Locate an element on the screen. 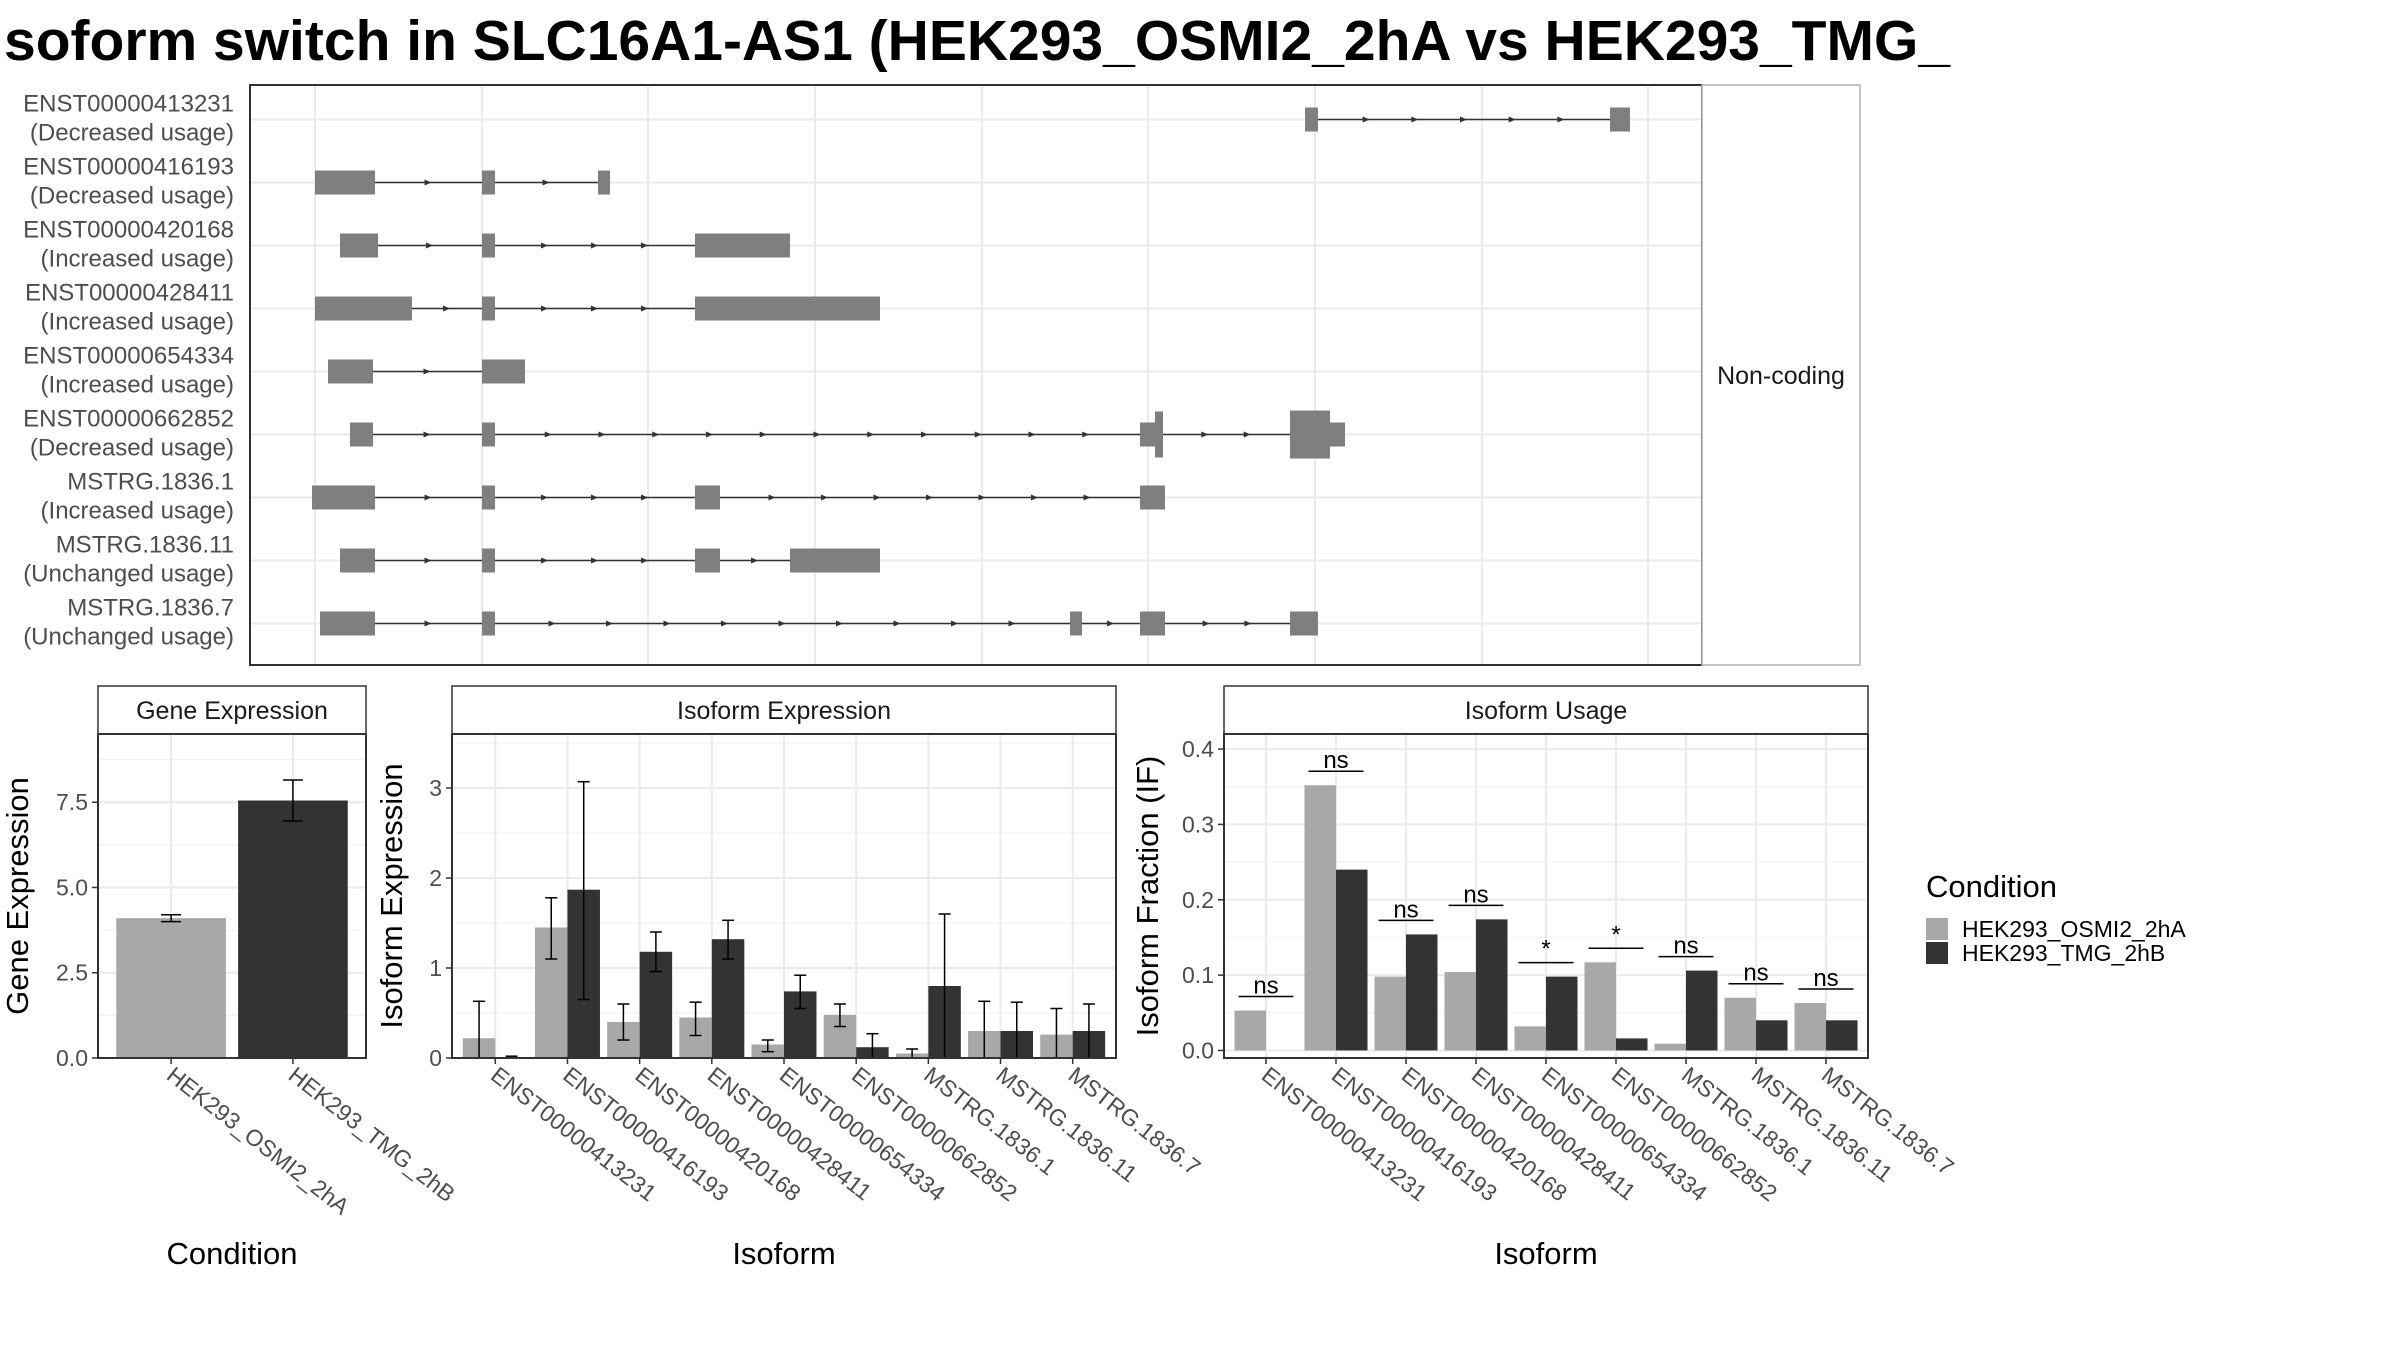 The width and height of the screenshot is (2400, 1350). panel-strip-title: Isoform Expression is located at coordinates (784, 711).